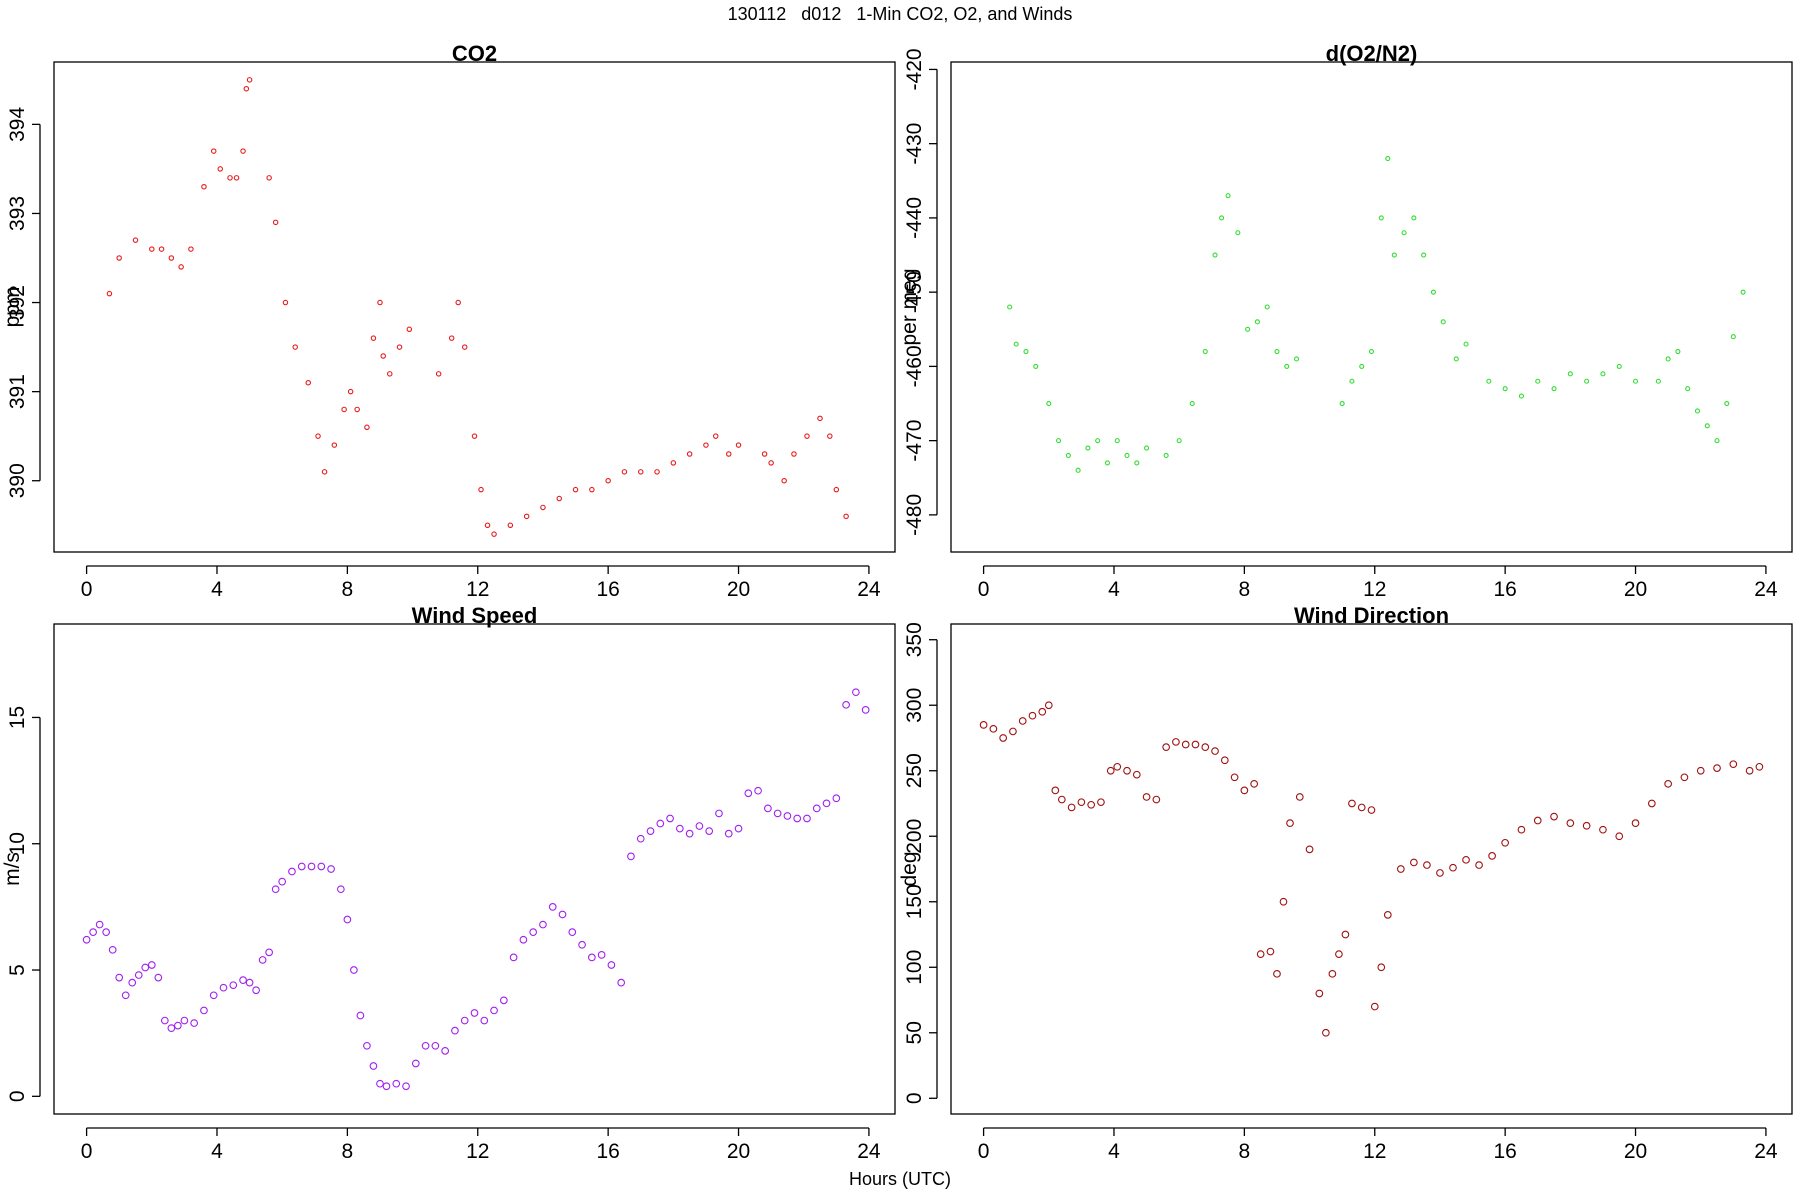 This screenshot has height=1200, width=1800. Describe the element at coordinates (914, 901) in the screenshot. I see `wind-direction-y-tick-label: 150` at that location.